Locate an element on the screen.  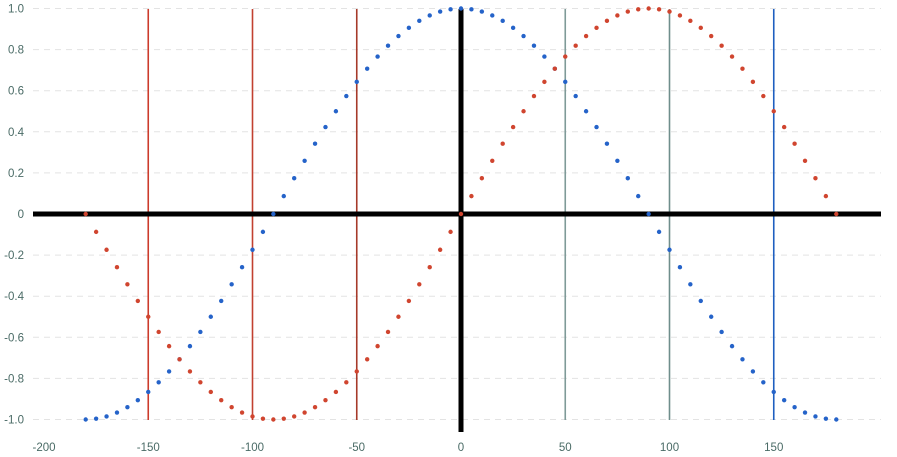
x-tick-label-6: 100 is located at coordinates (669, 448).